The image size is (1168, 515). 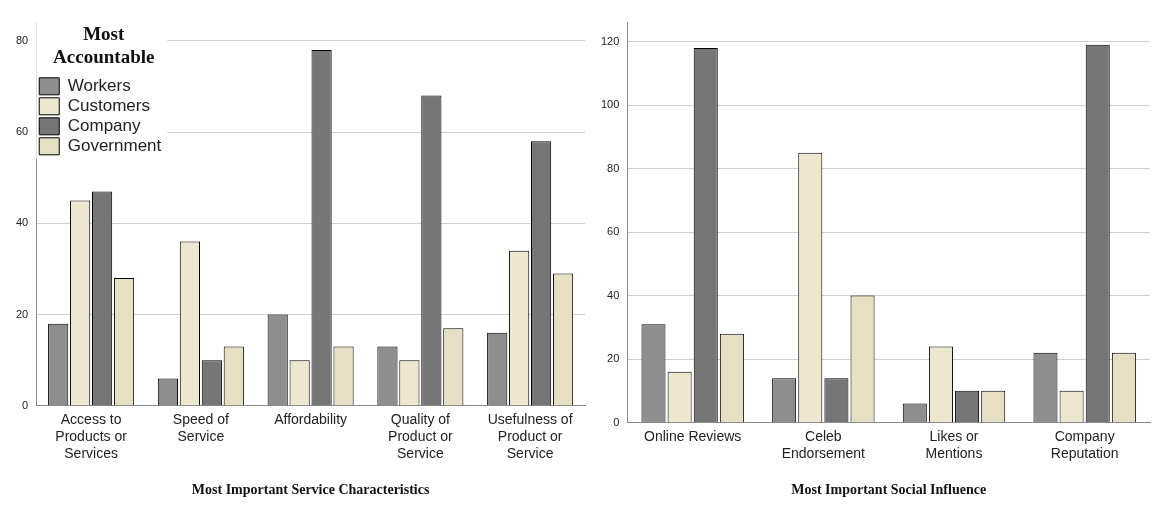 I want to click on y-tick-label: 120, so click(x=610, y=40).